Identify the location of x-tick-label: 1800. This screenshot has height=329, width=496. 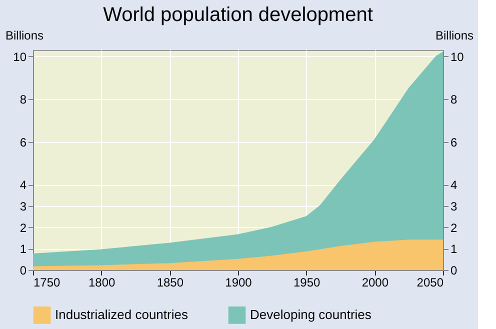
(102, 283).